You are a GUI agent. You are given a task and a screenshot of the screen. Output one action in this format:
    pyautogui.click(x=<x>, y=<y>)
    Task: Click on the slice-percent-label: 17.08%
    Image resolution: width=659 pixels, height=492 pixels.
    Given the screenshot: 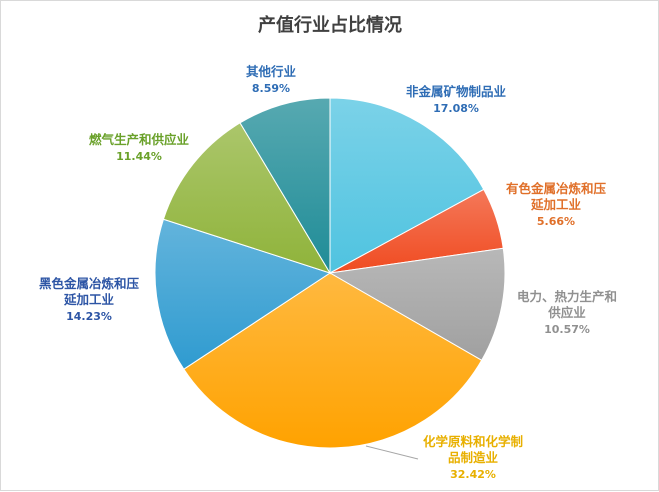 What is the action you would take?
    pyautogui.click(x=456, y=108)
    